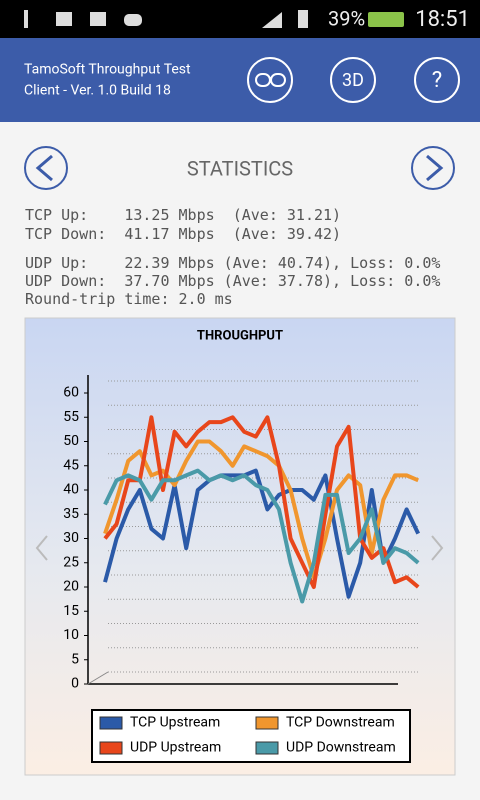 This screenshot has width=480, height=800. I want to click on header-title: Client - Ver. 1.0 Build 18, so click(97, 91).